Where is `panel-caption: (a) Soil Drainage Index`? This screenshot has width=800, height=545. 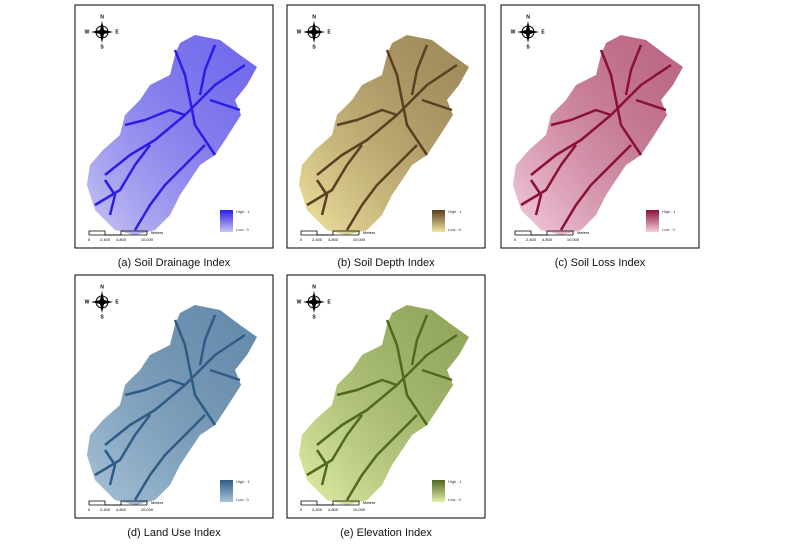 panel-caption: (a) Soil Drainage Index is located at coordinates (174, 263).